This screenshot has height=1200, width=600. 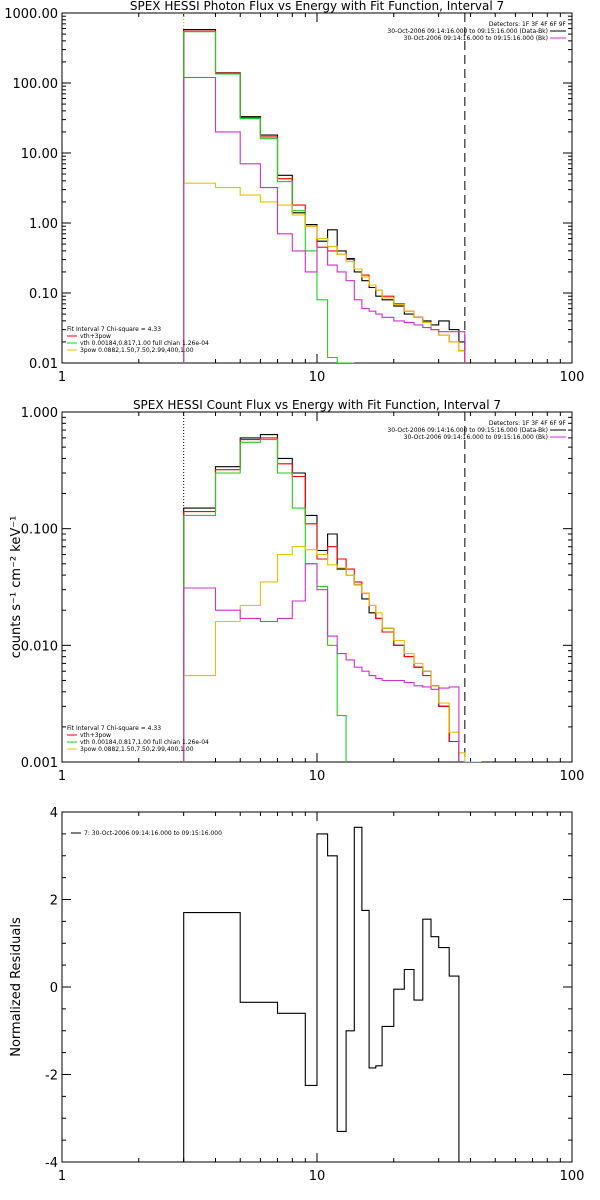 What do you see at coordinates (39, 530) in the screenshot?
I see `y-tick-label: 0.100` at bounding box center [39, 530].